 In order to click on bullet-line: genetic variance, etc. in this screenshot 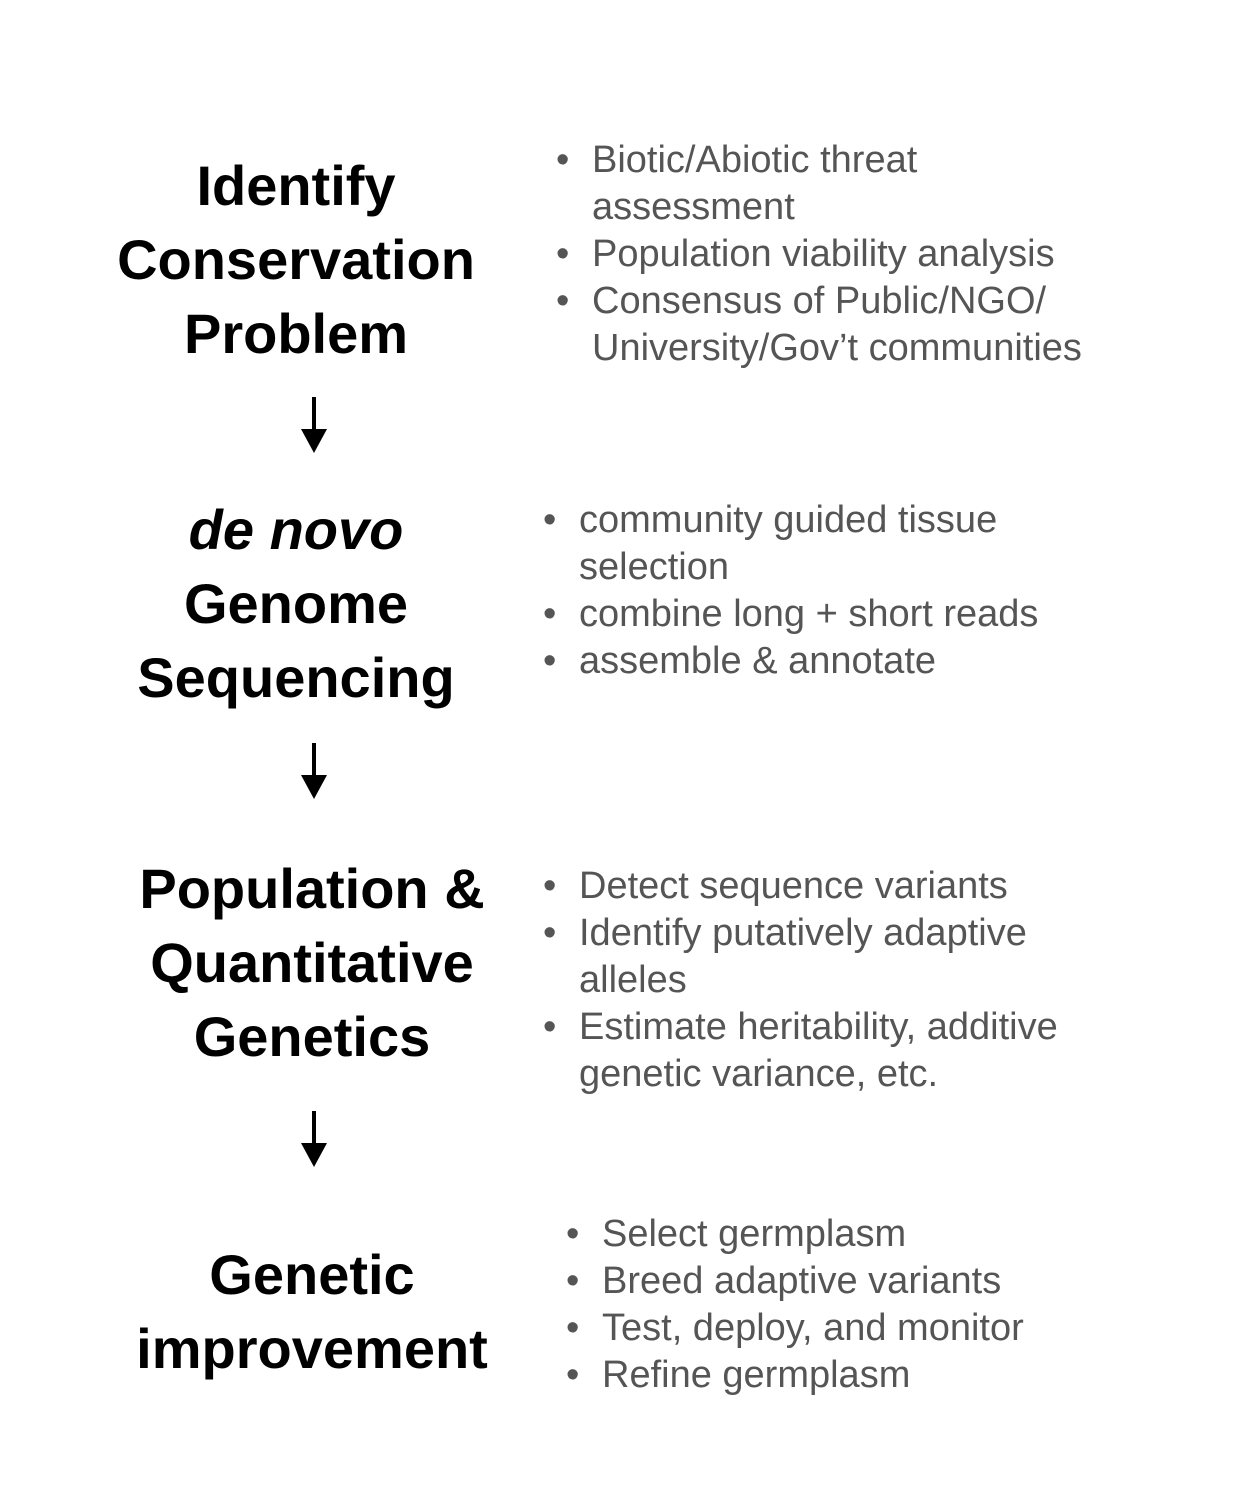, I will do `click(759, 1074)`.